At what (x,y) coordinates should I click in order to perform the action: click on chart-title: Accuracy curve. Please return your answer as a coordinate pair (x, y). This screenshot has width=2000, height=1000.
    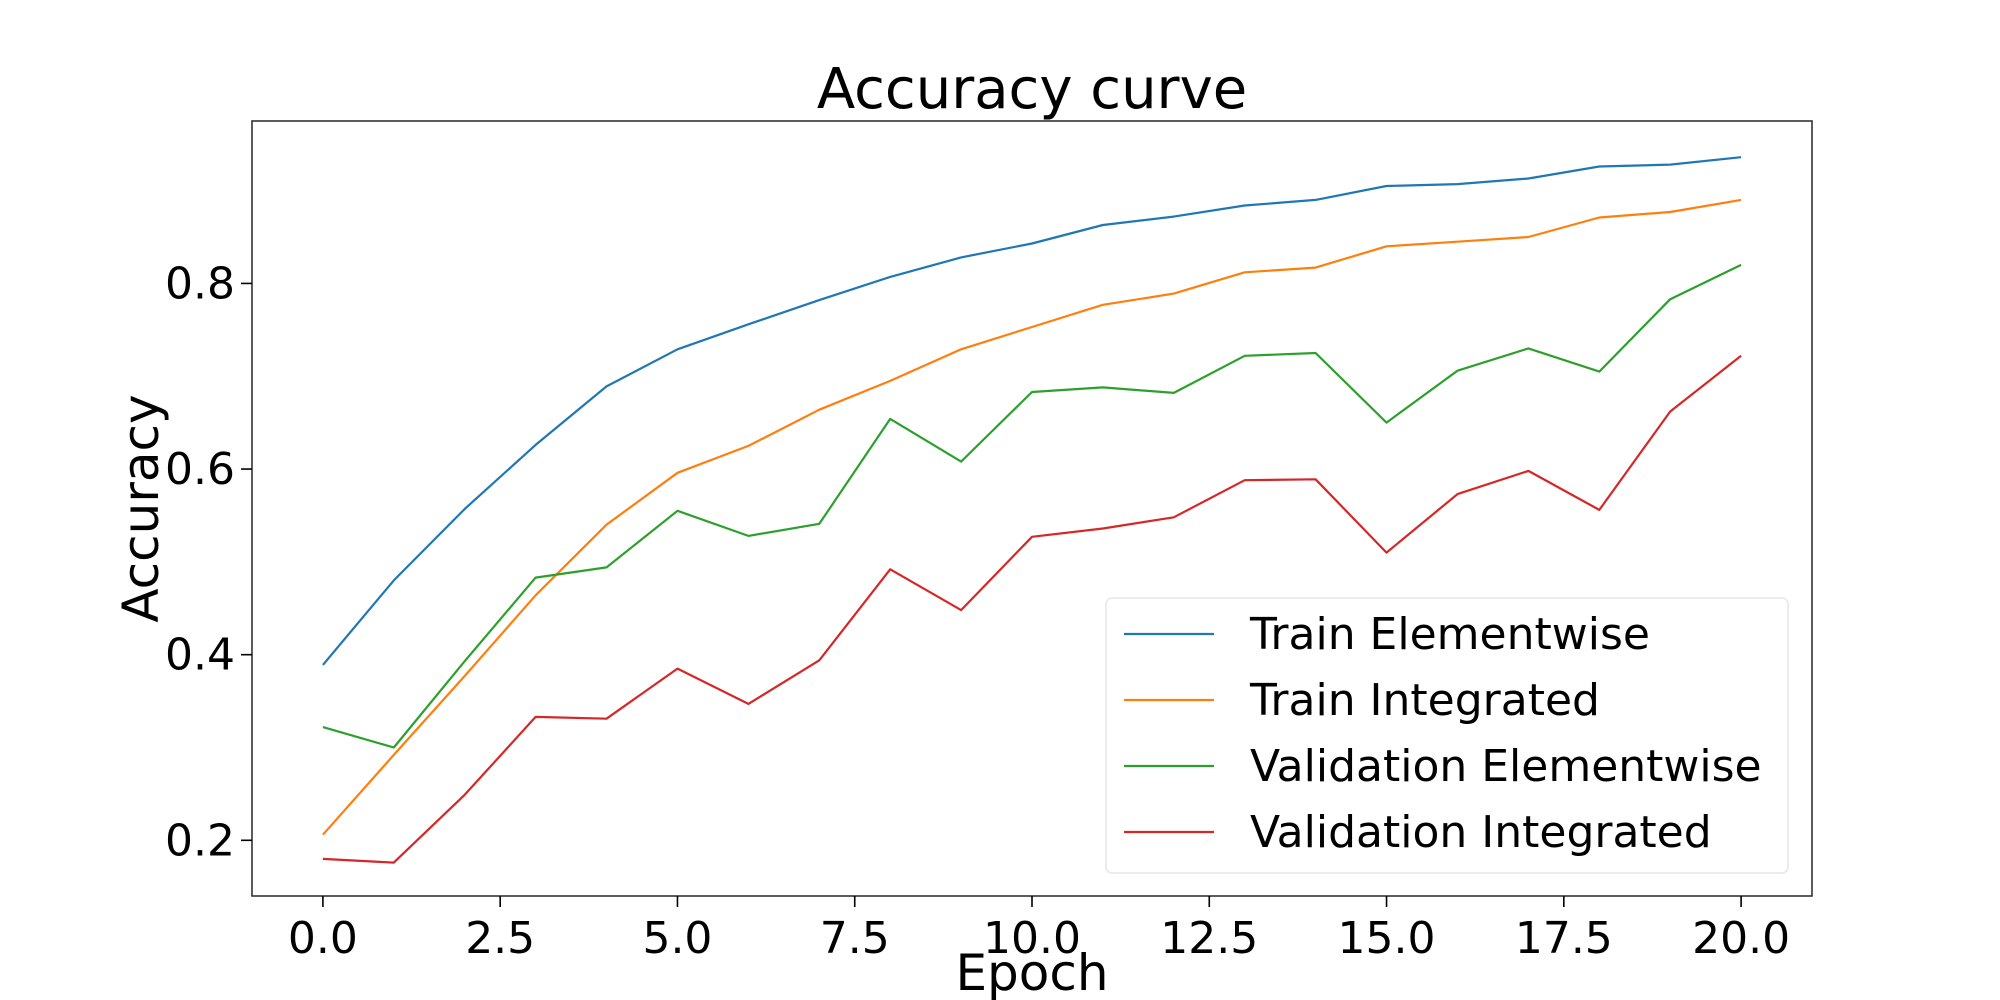
    Looking at the image, I should click on (1032, 89).